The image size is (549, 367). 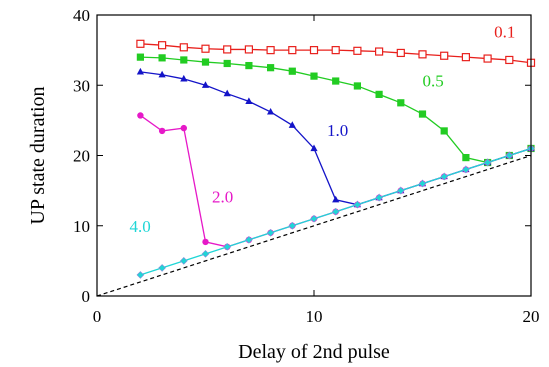 I want to click on series-label-0.1: 0.1, so click(x=504, y=31).